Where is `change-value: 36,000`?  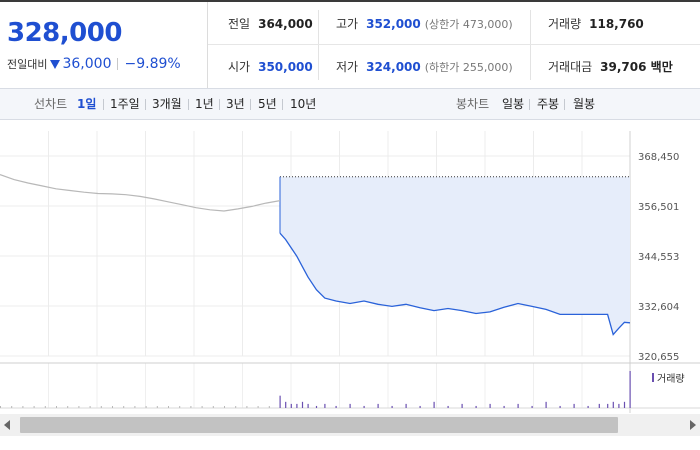
change-value: 36,000 is located at coordinates (87, 64).